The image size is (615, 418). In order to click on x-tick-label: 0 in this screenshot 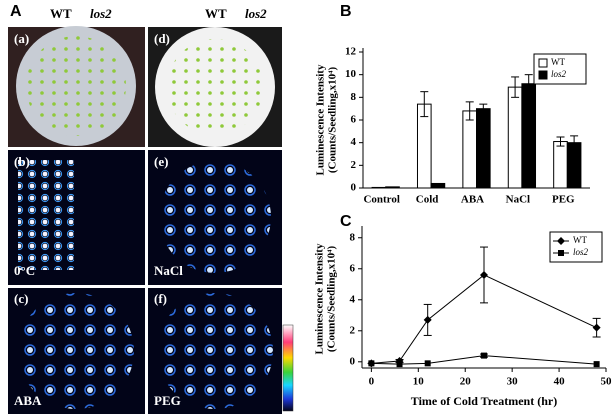, I will do `click(372, 382)`.